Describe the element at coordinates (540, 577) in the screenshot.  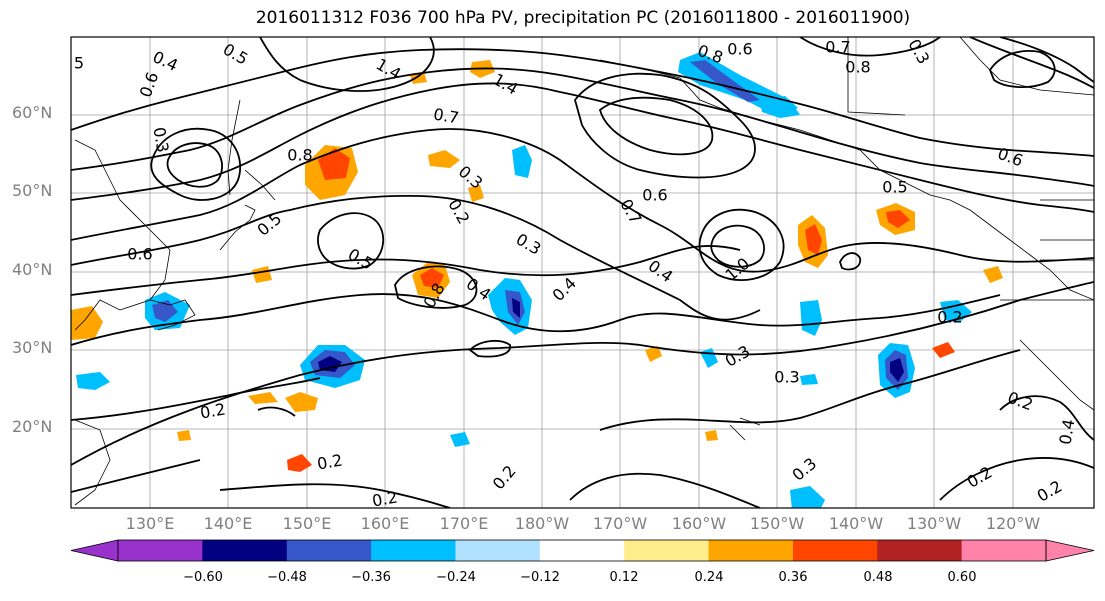
I see `colorbar-tick-label: −0.12` at that location.